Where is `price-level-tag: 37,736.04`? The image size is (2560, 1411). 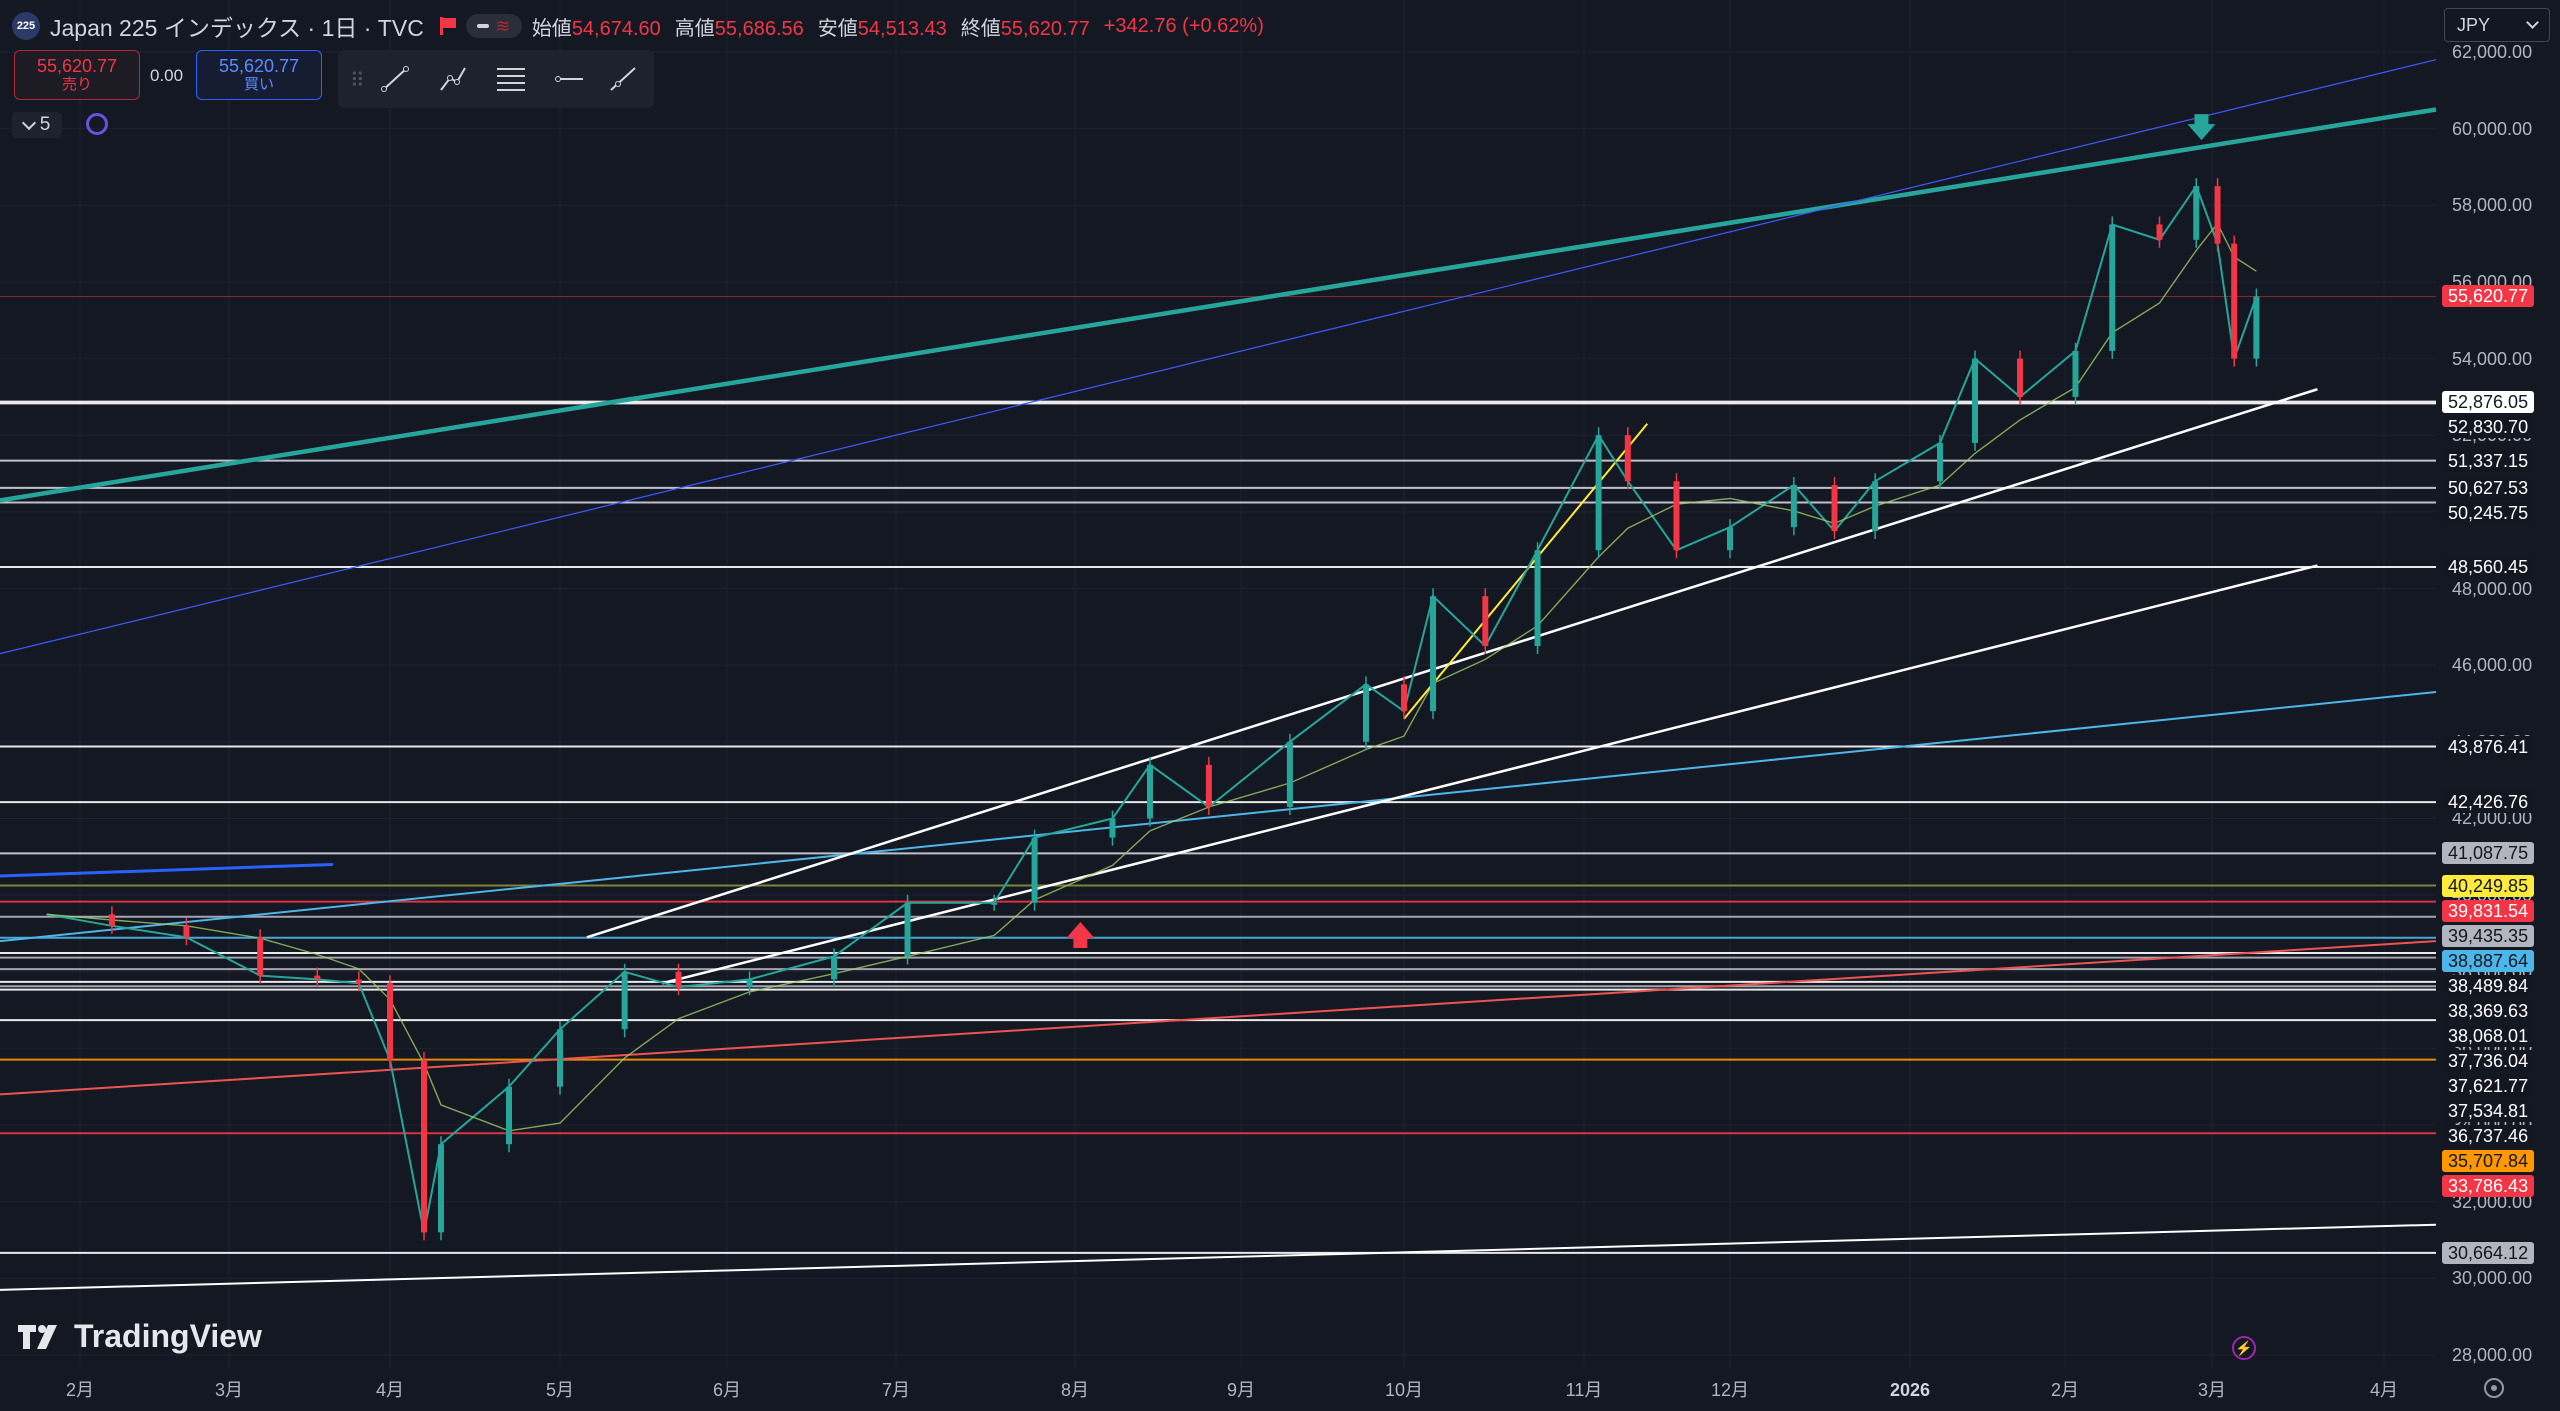 price-level-tag: 37,736.04 is located at coordinates (2488, 1060).